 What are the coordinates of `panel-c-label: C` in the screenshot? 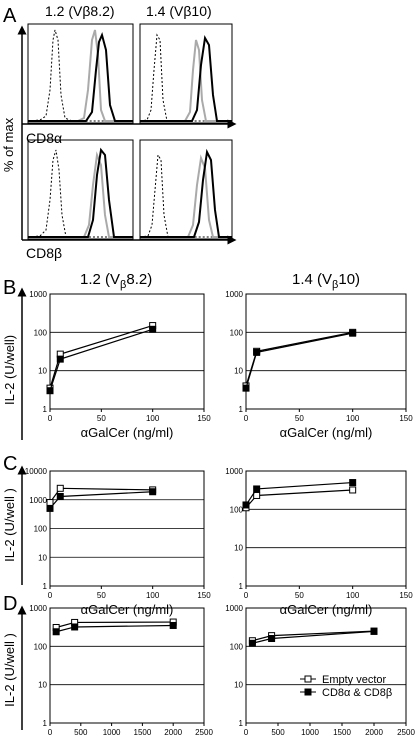 It's located at (10, 464).